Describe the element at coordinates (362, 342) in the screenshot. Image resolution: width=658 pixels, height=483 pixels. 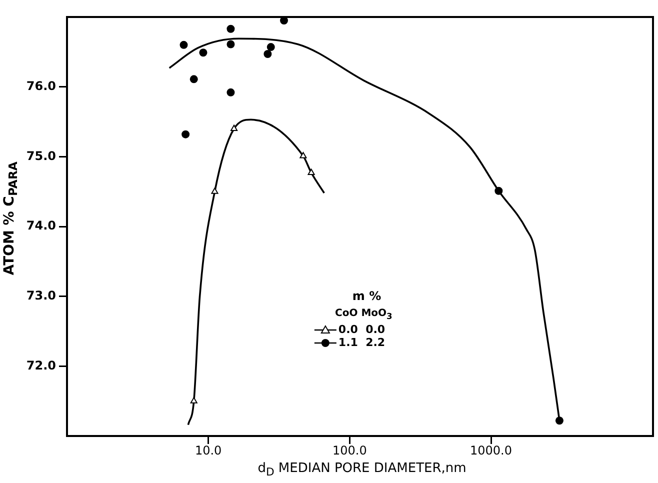
I see `legend-label: 1.1 2.2` at that location.